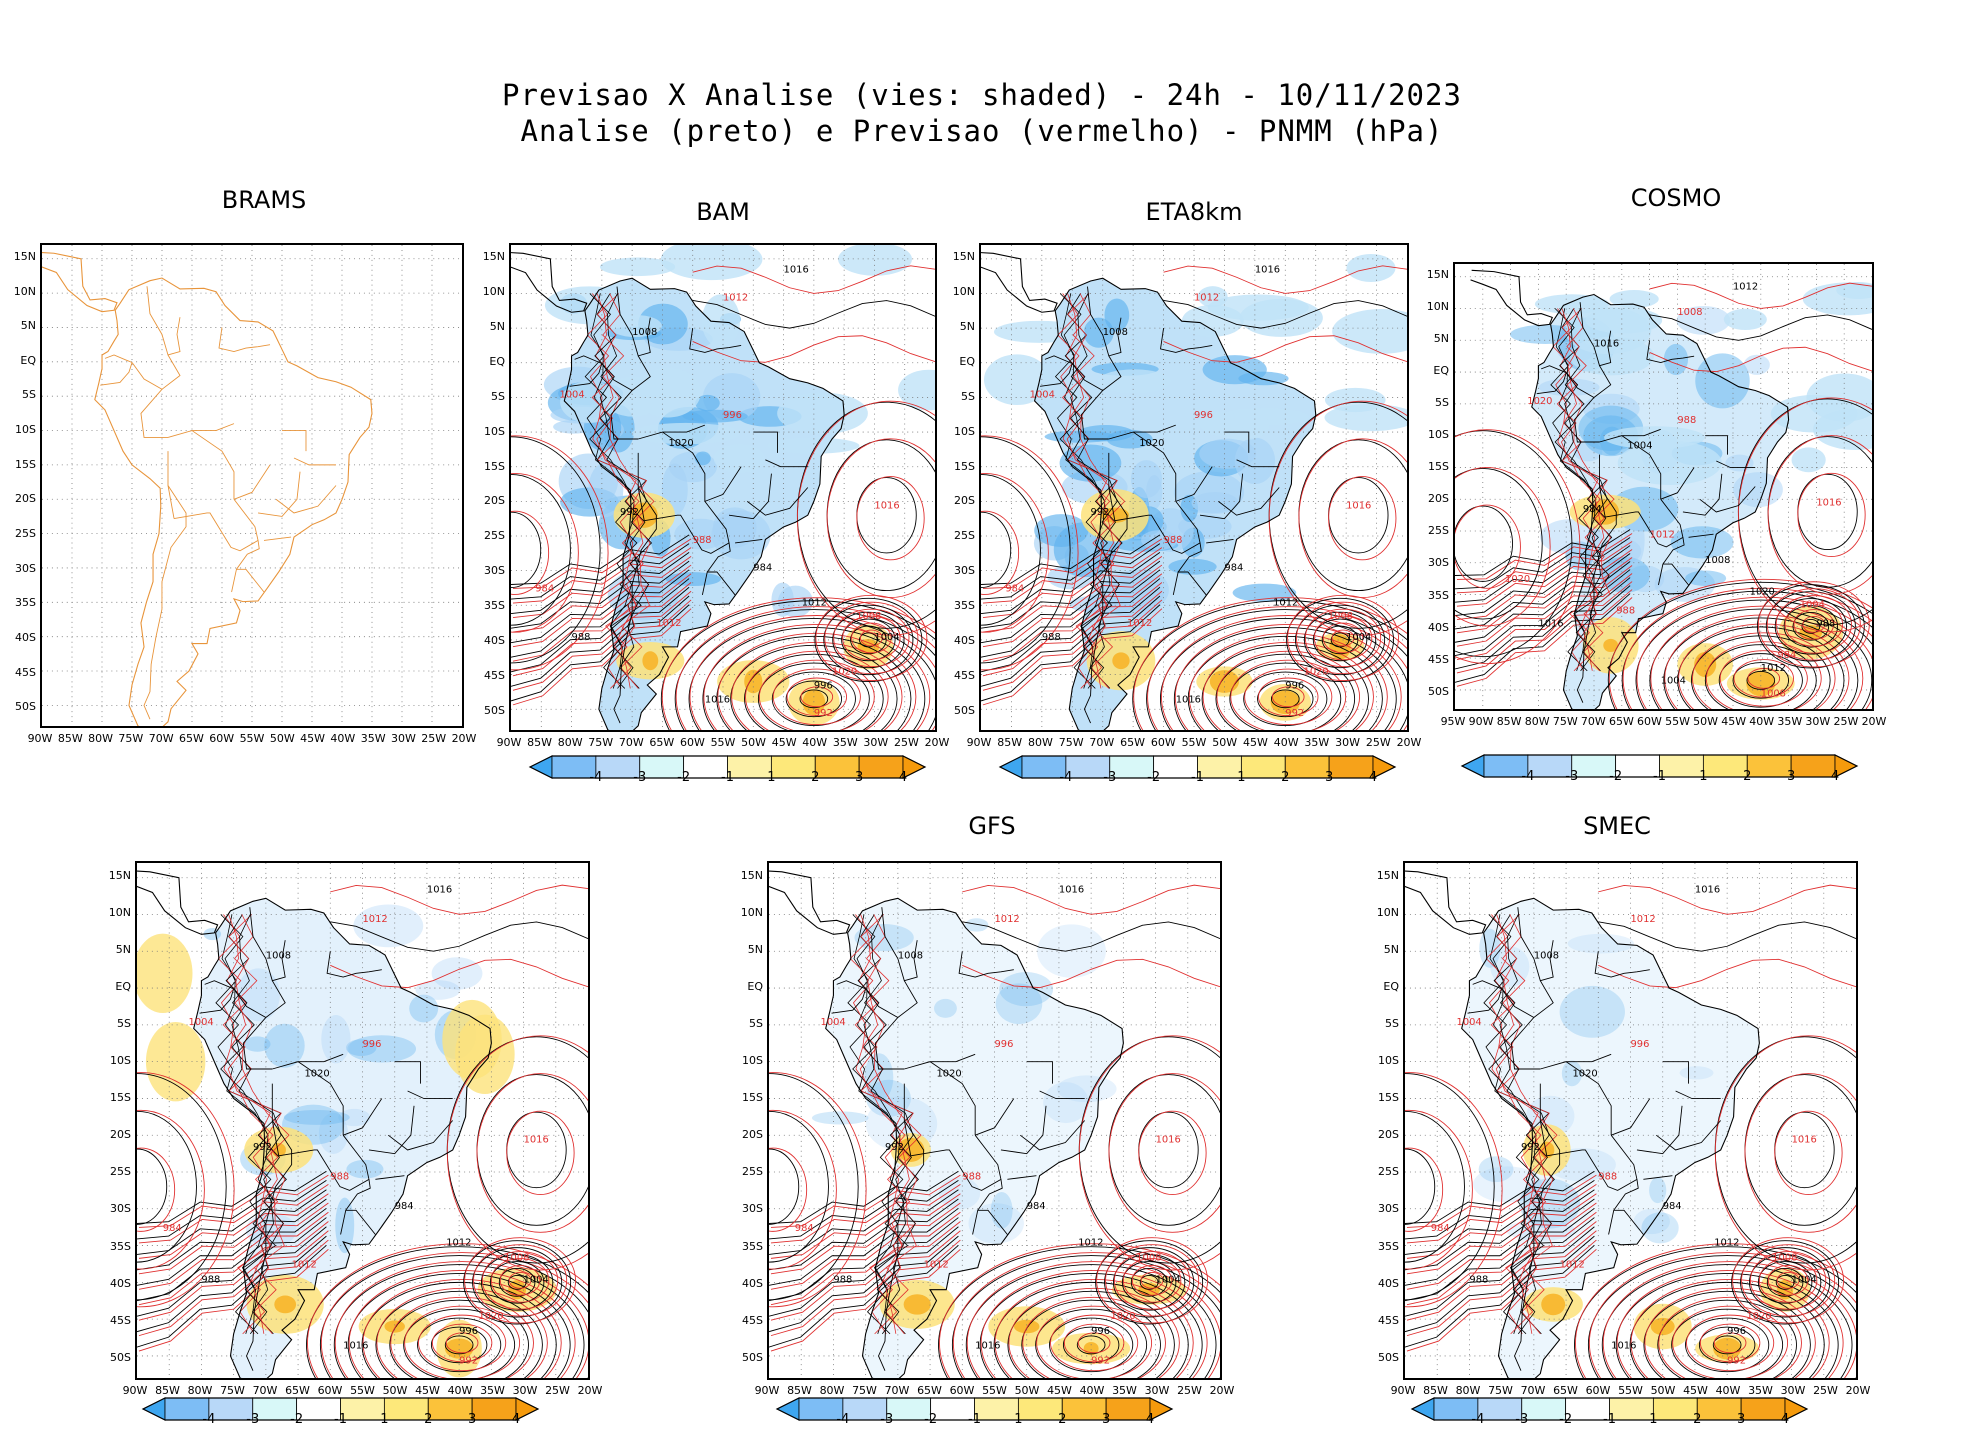 The image size is (1964, 1436). Describe the element at coordinates (1438, 659) in the screenshot. I see `lat-tick-label: 45S` at that location.